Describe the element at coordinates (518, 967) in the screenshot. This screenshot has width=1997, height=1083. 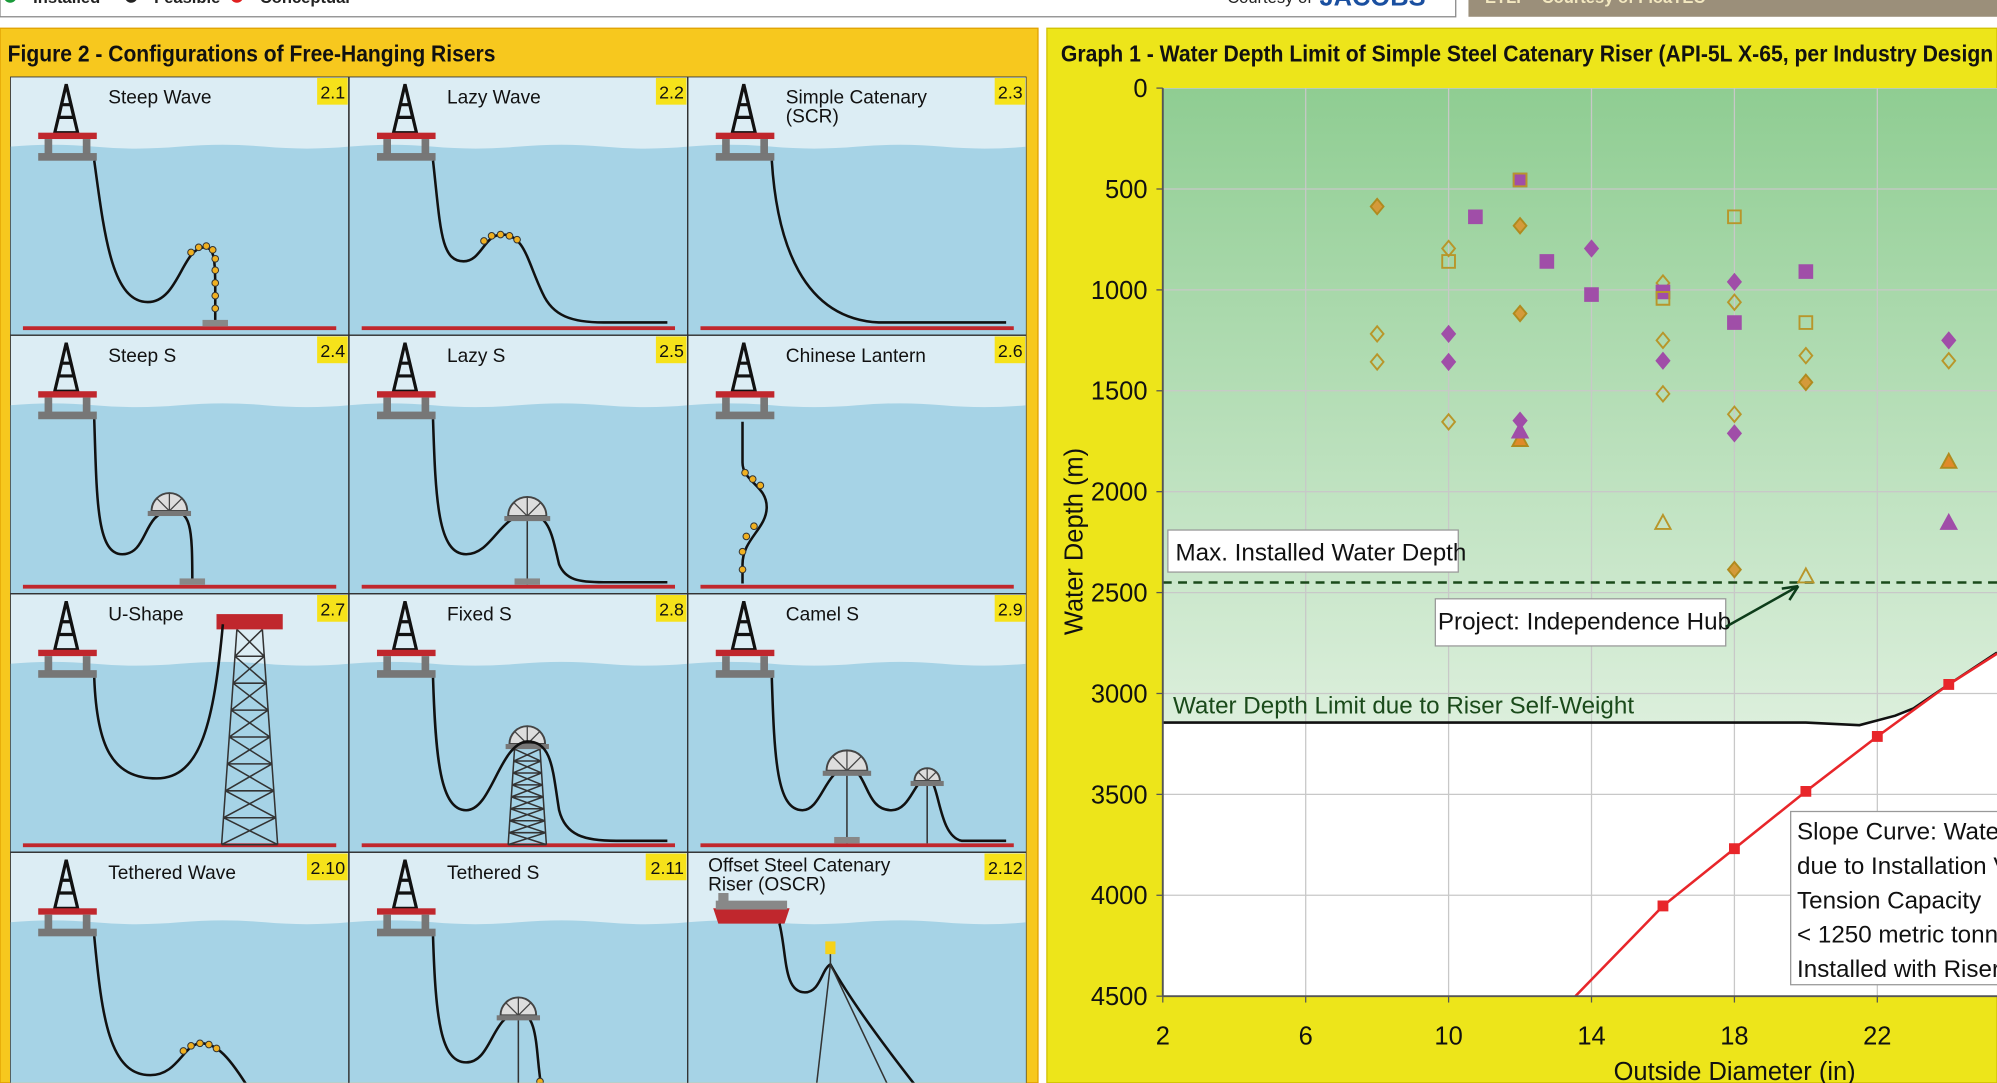
I see `riser-cell: Tethered S 2.11` at that location.